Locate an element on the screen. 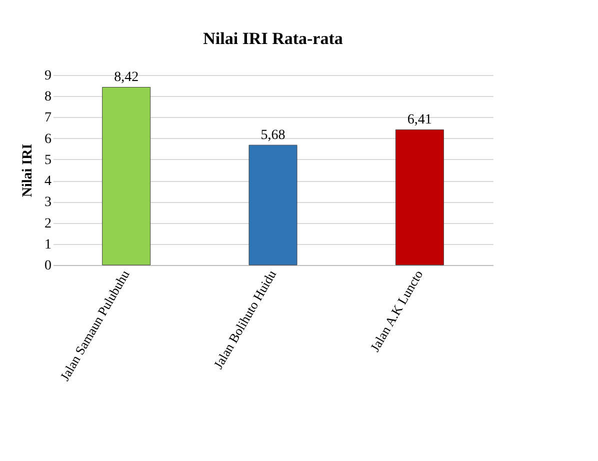  y-tick-label: 3 is located at coordinates (48, 202).